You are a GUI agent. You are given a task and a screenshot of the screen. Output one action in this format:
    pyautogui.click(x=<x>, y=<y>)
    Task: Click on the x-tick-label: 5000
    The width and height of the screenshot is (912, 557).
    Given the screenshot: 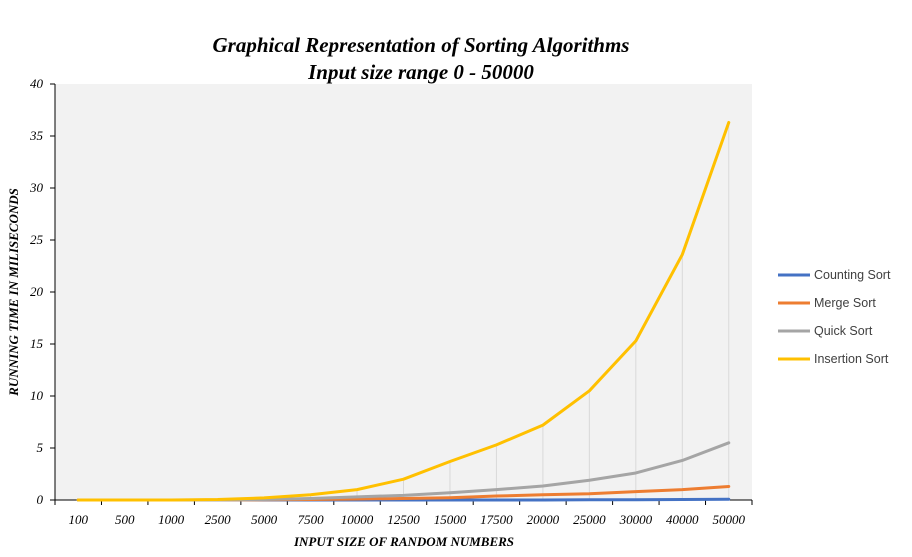 What is the action you would take?
    pyautogui.click(x=264, y=519)
    